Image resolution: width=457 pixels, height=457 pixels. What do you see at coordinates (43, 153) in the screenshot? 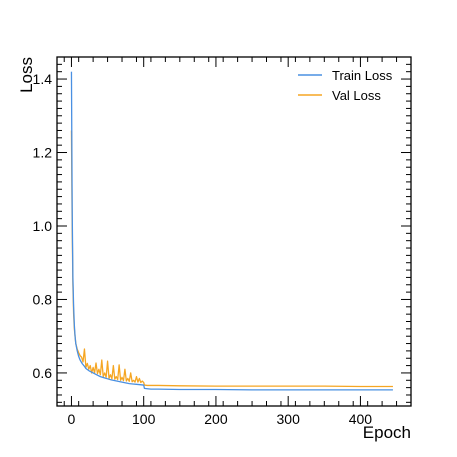
I see `y-tick-label: 1.2` at bounding box center [43, 153].